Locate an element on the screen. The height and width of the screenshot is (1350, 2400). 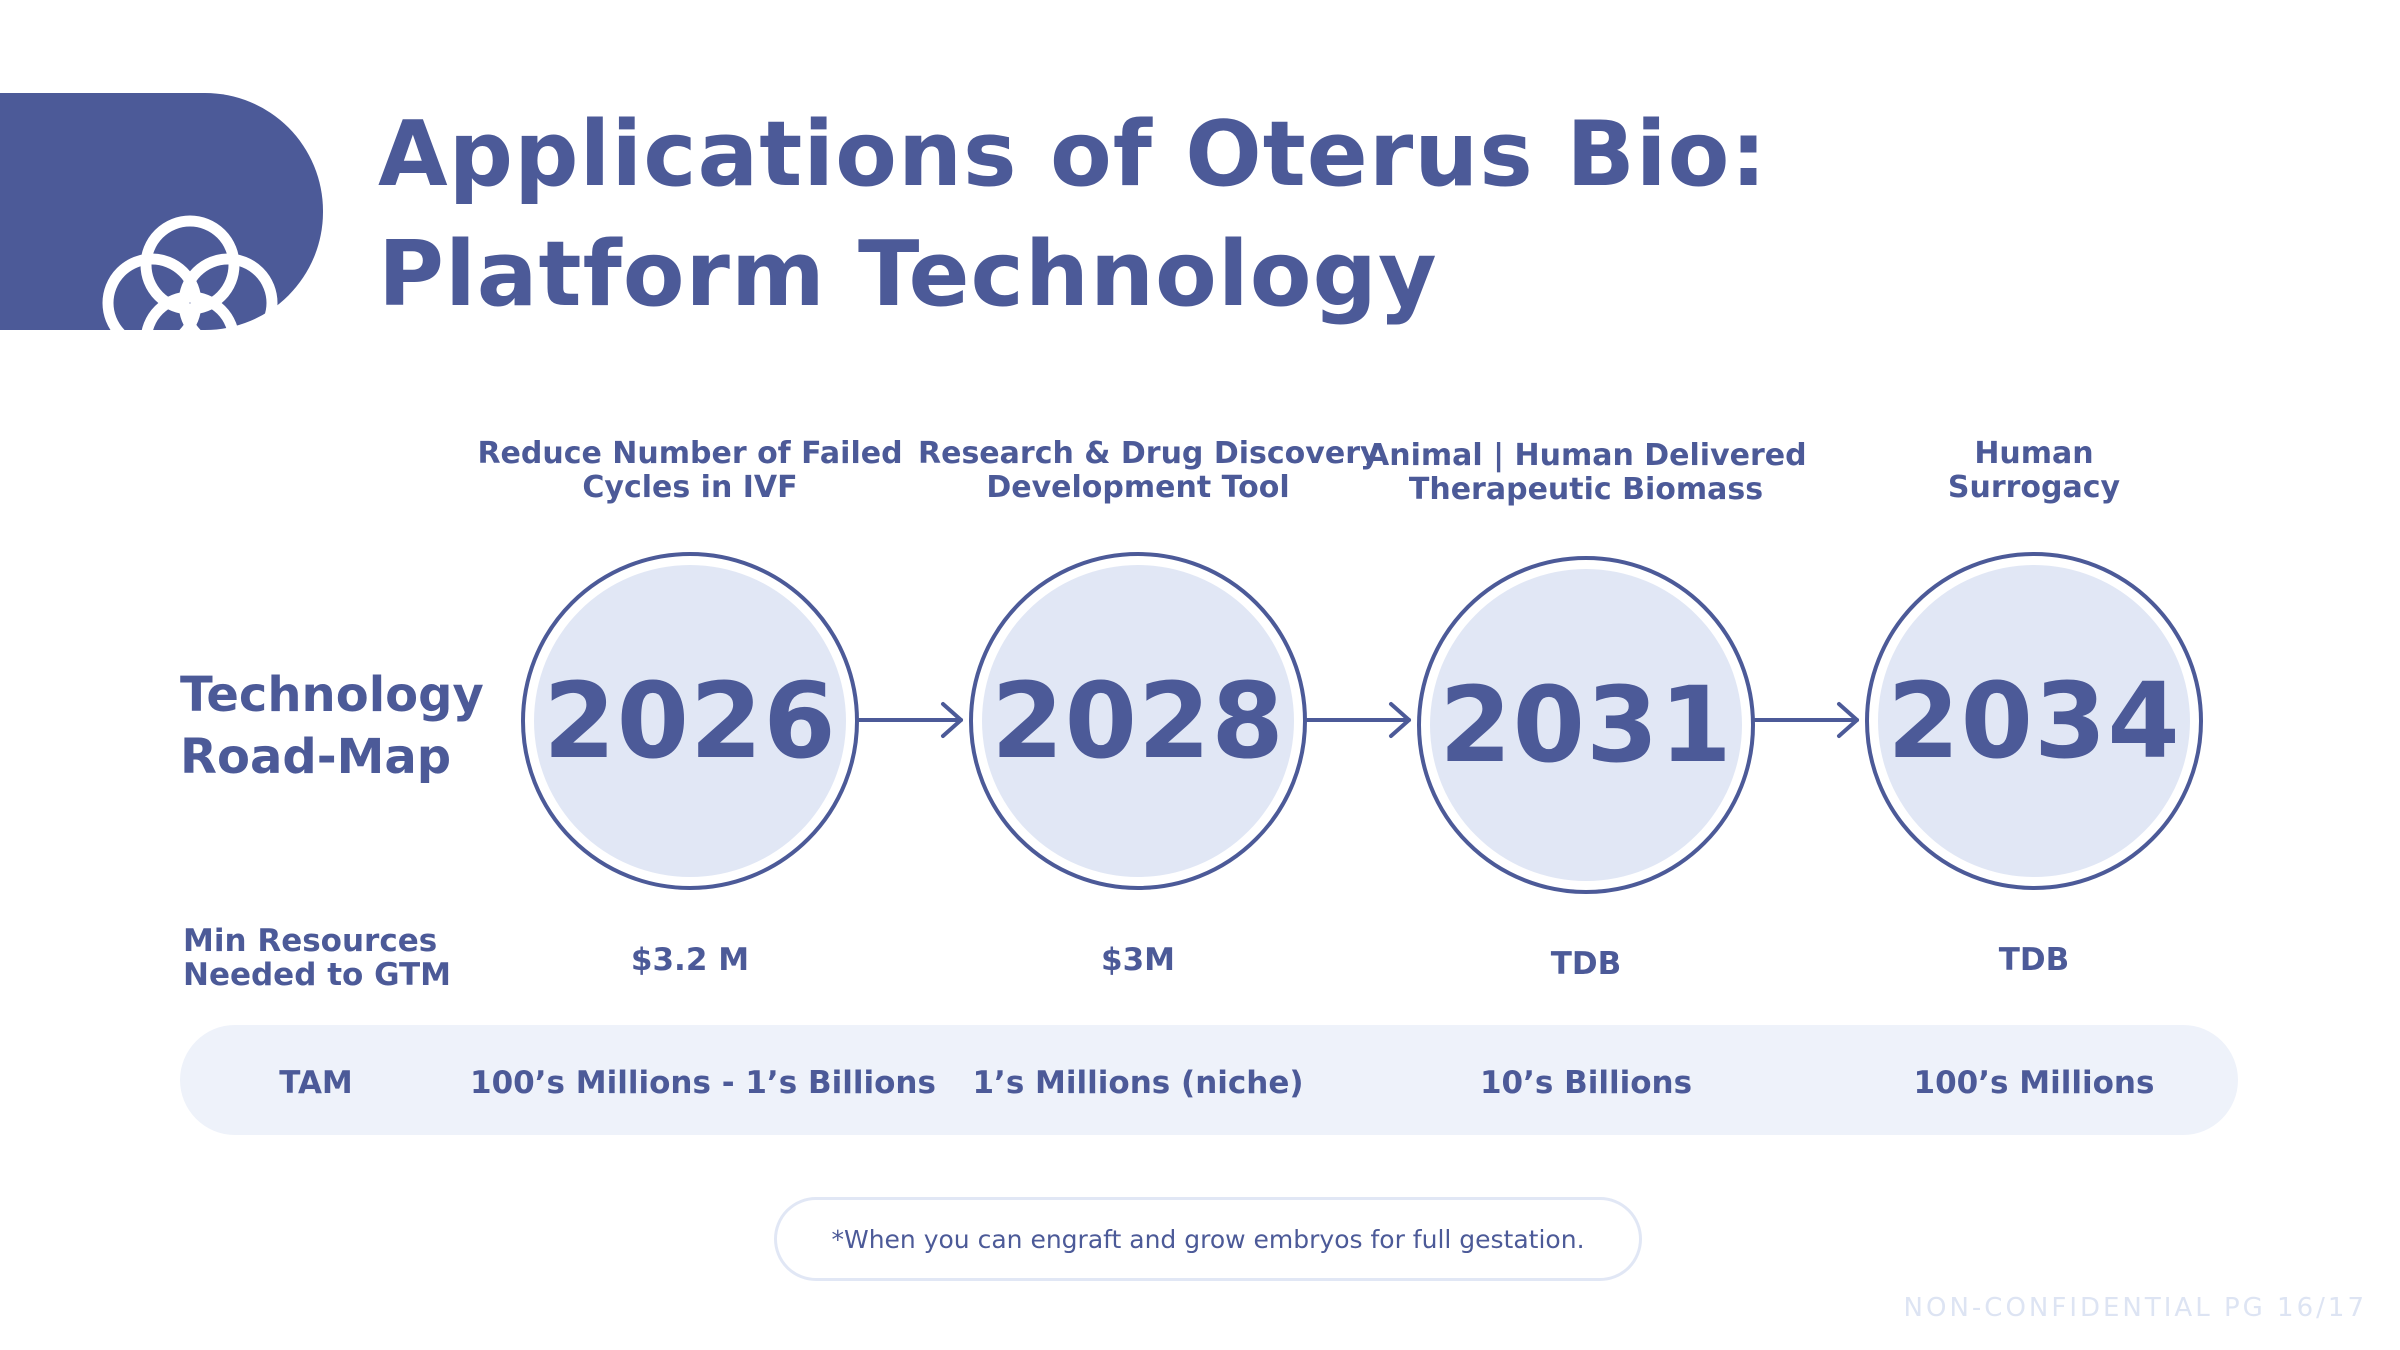
application-label-line: Animal | Human Delivered is located at coordinates (1586, 455).